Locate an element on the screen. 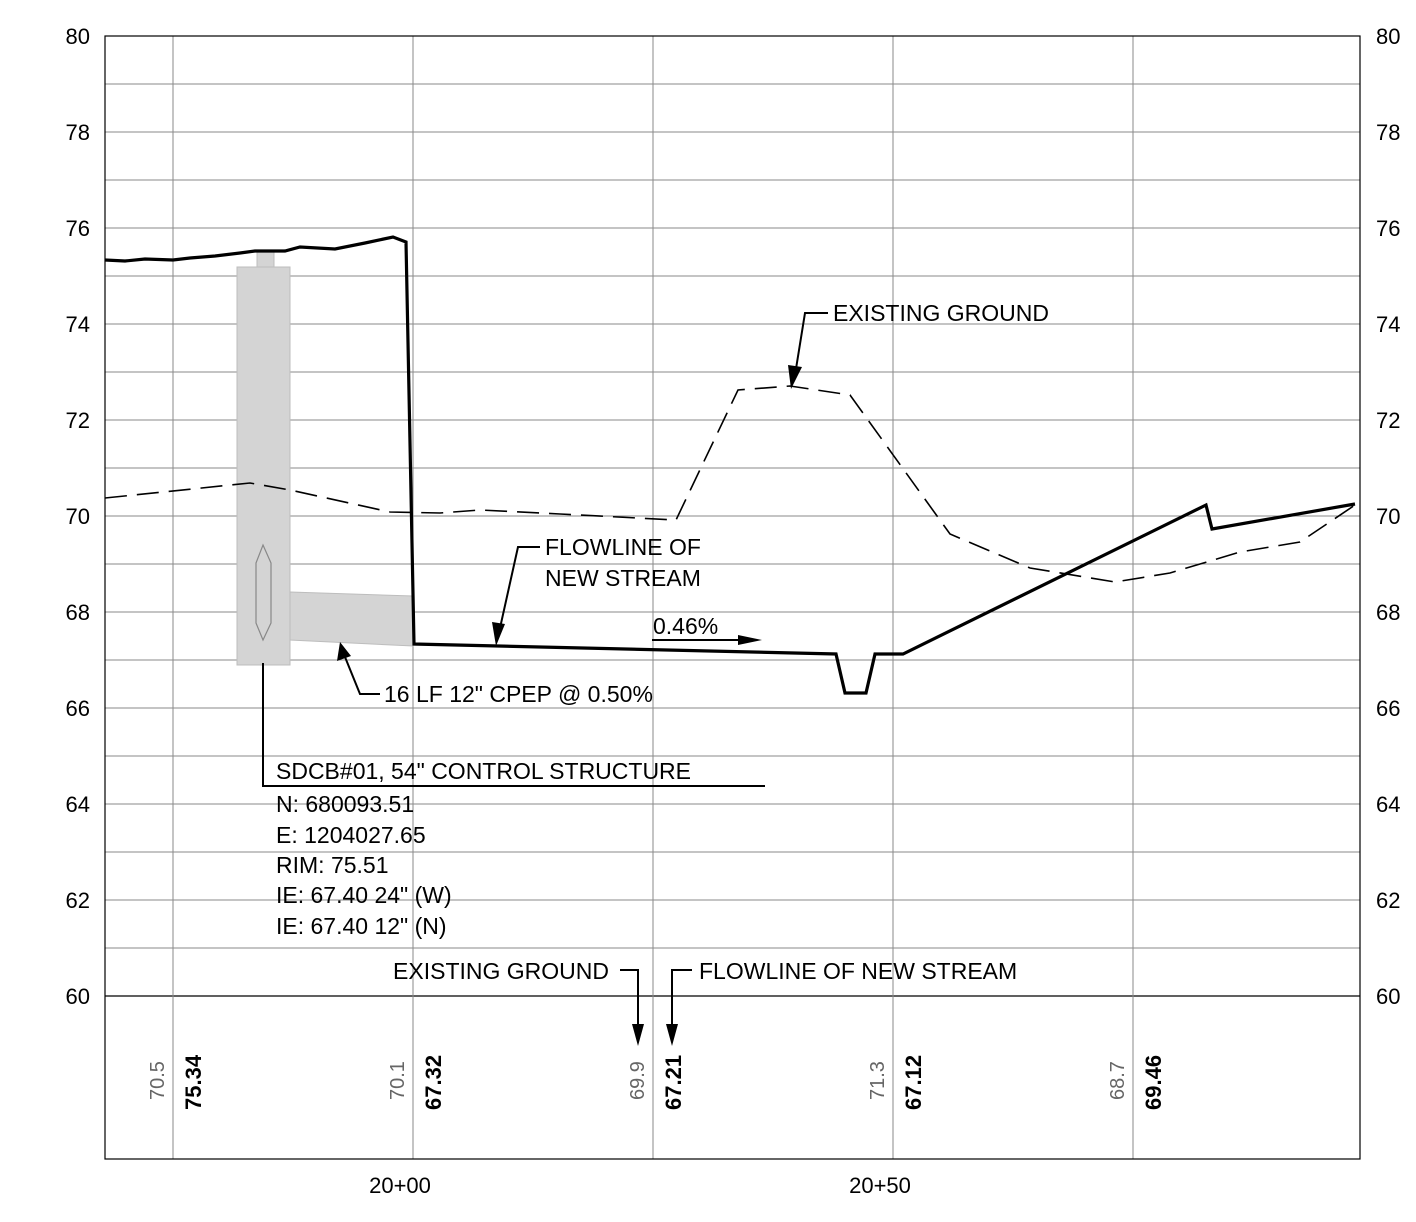 The height and width of the screenshot is (1222, 1416). existing-ground-leader is located at coordinates (811, 344).